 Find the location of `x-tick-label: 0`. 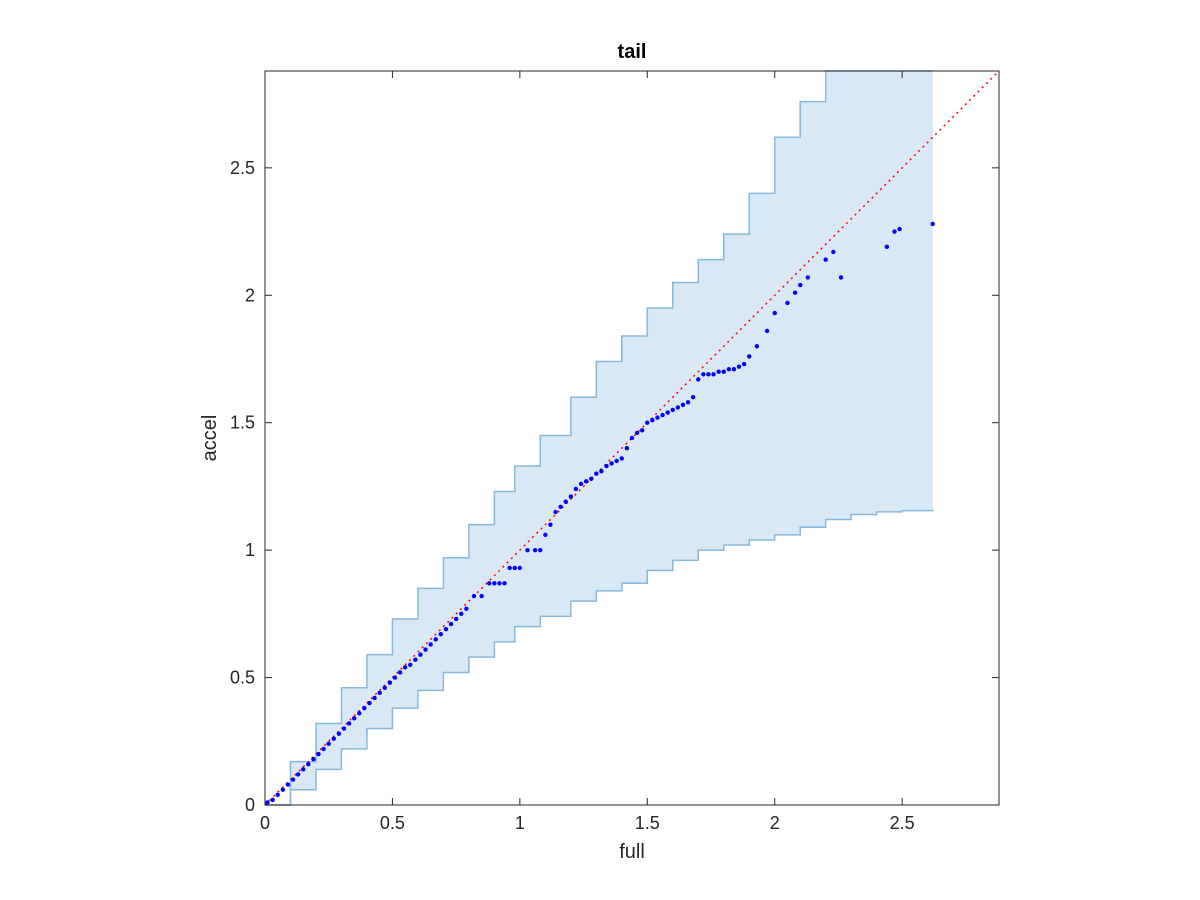

x-tick-label: 0 is located at coordinates (265, 823).